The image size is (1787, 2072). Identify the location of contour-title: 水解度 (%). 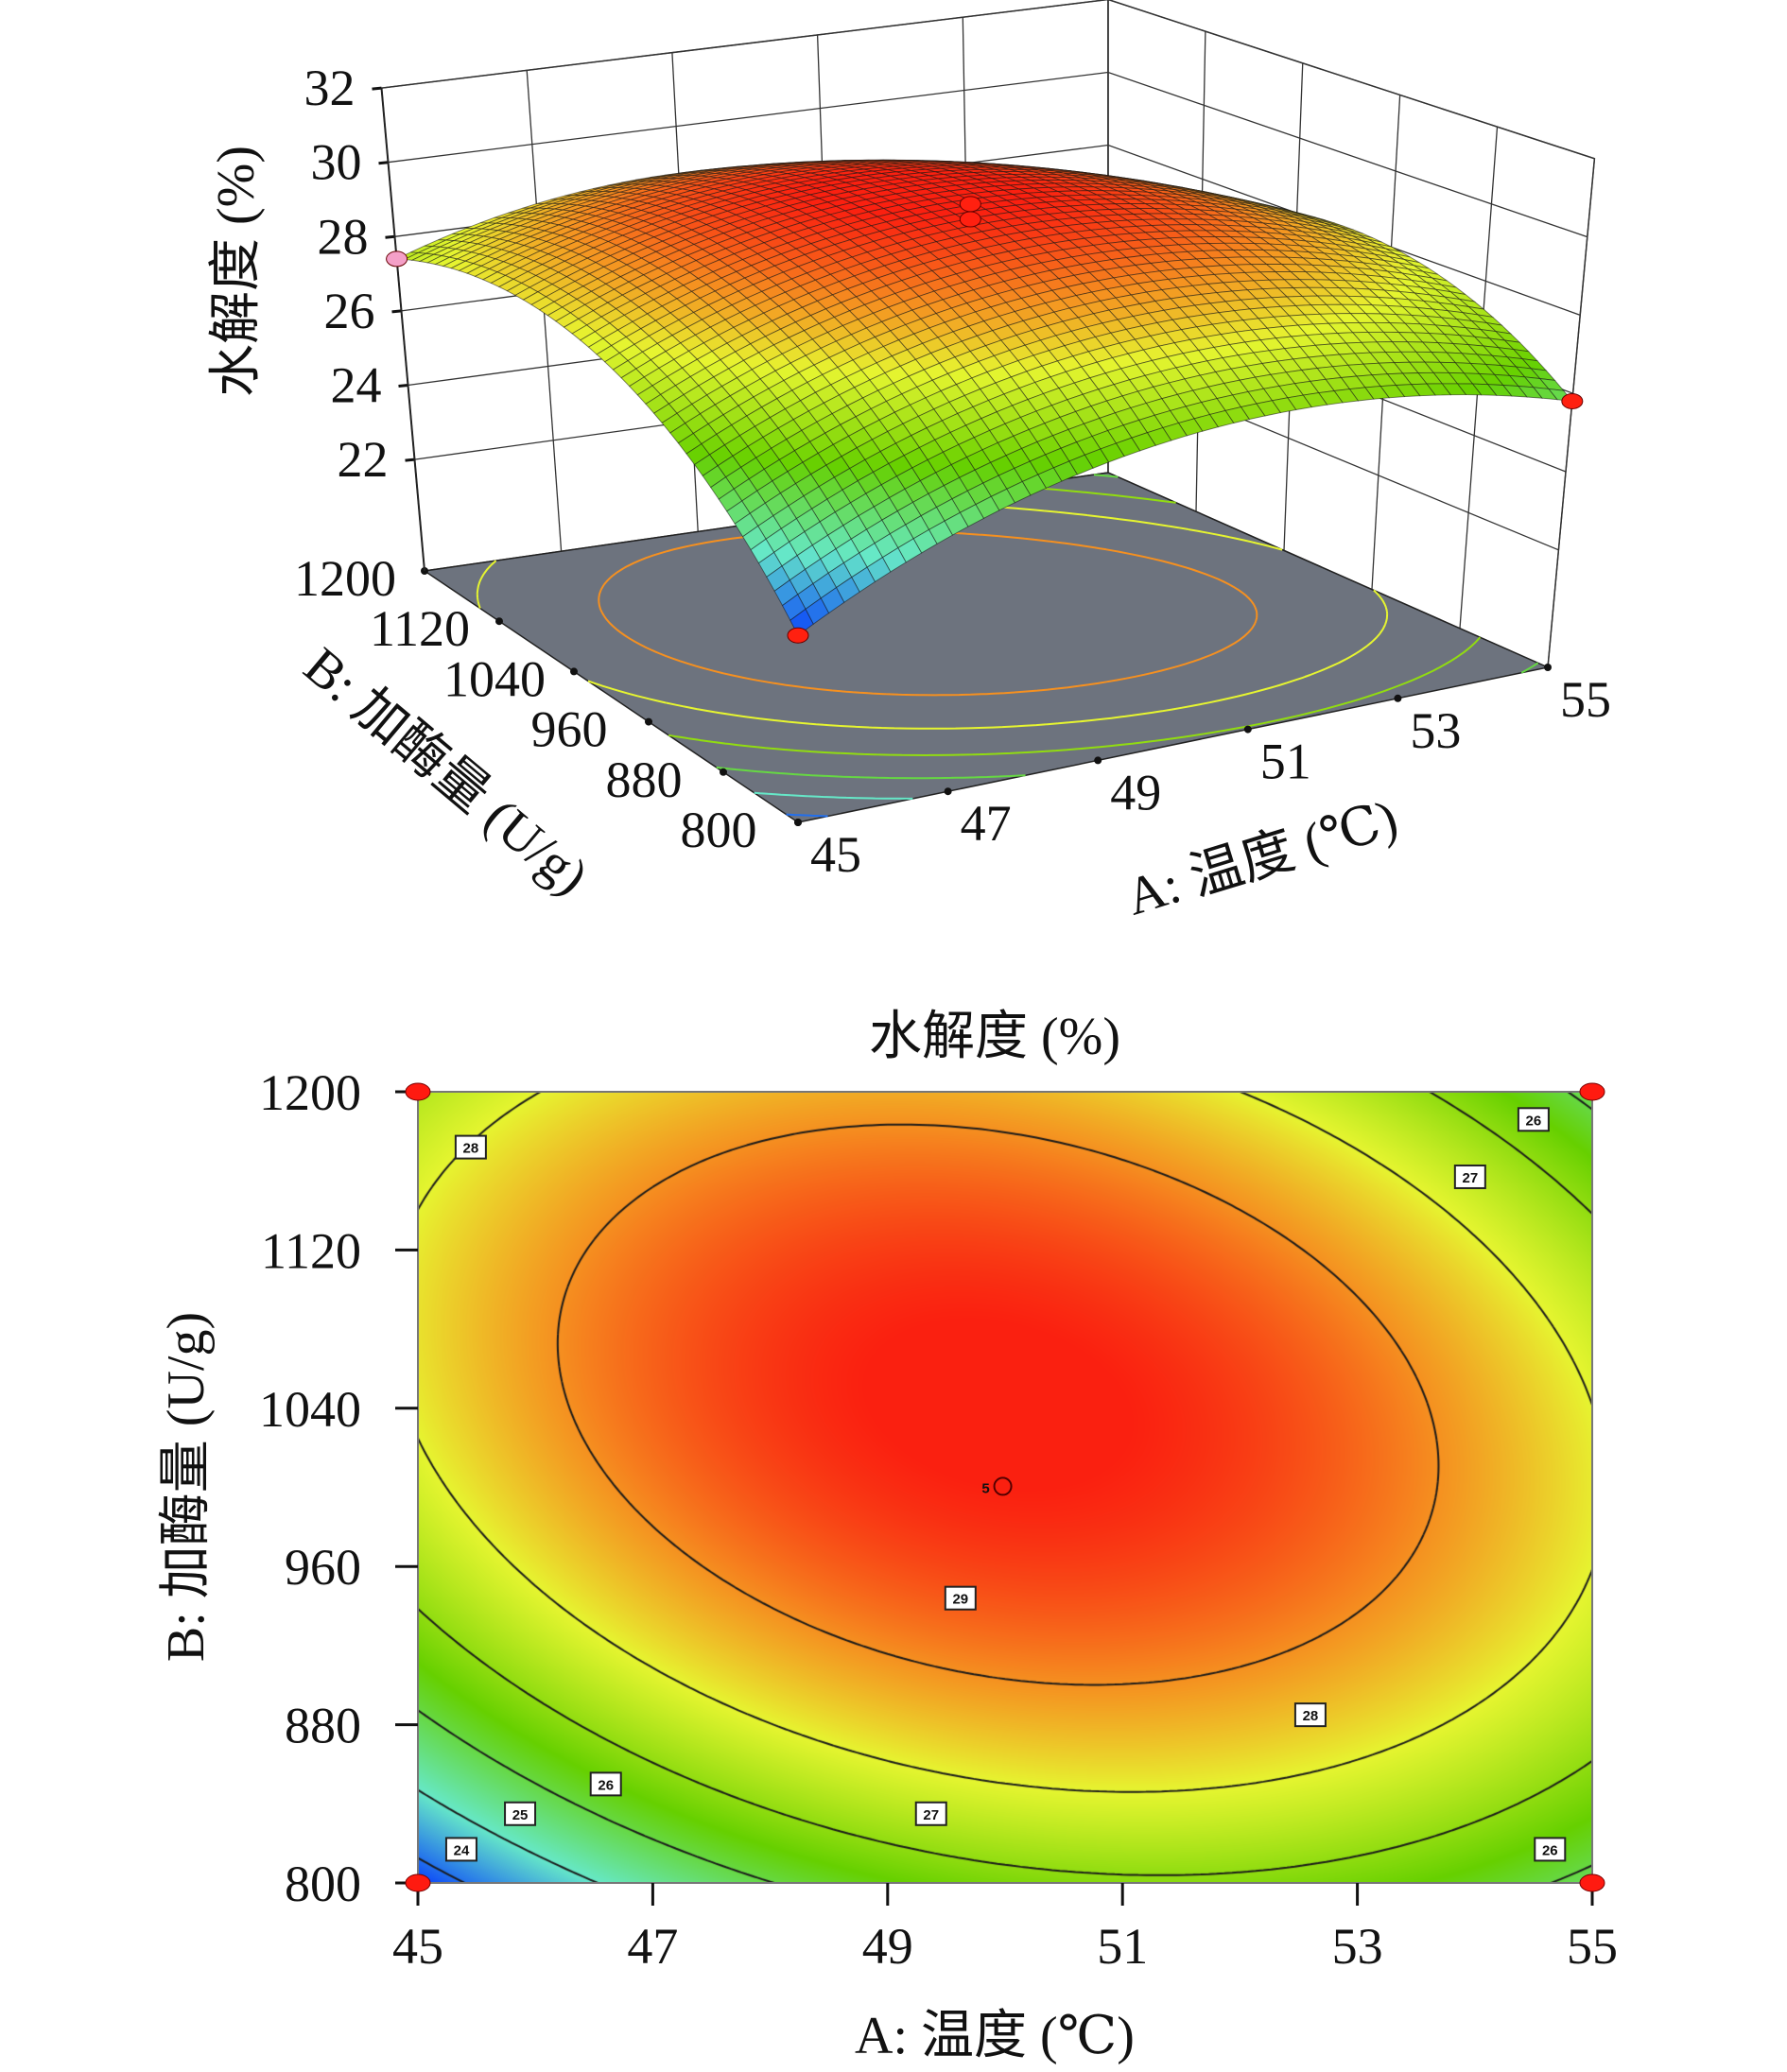
(994, 1037).